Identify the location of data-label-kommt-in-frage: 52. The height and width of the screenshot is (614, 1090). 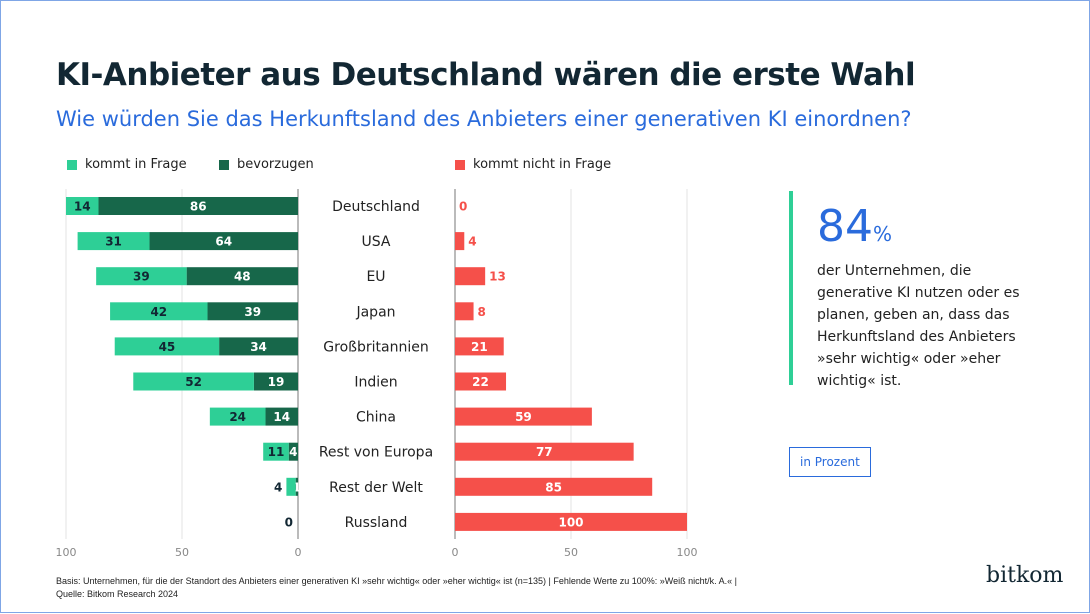
(193, 382).